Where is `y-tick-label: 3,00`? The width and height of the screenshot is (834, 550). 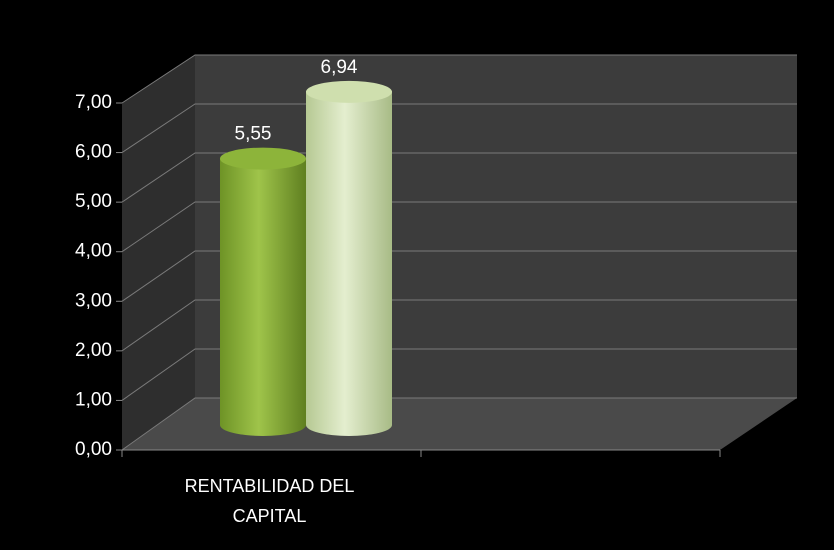
y-tick-label: 3,00 is located at coordinates (93, 300).